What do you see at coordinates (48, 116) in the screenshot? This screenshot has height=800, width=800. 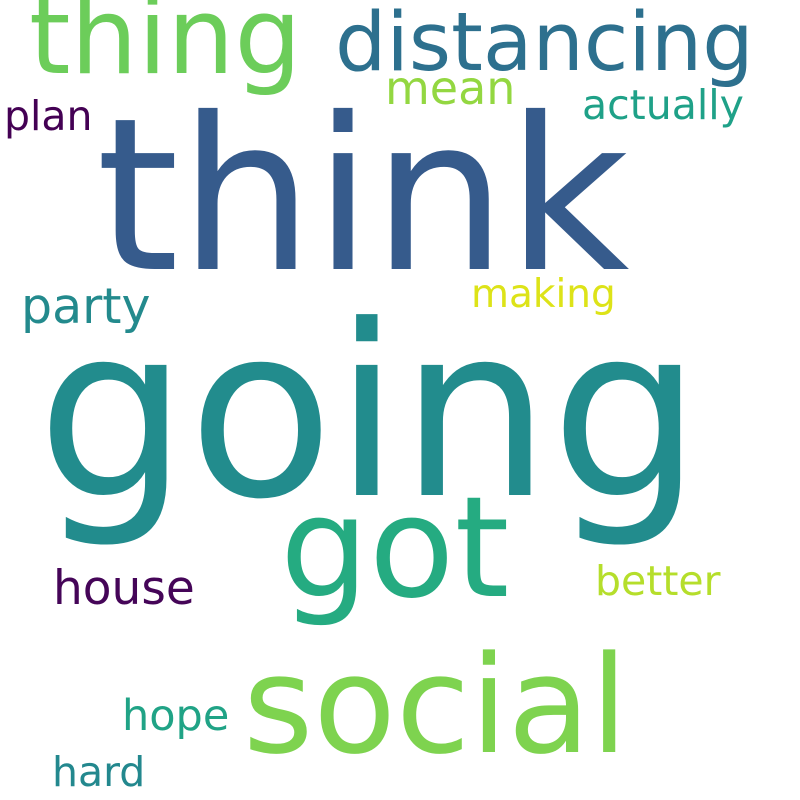 I see `word-plan: plan` at bounding box center [48, 116].